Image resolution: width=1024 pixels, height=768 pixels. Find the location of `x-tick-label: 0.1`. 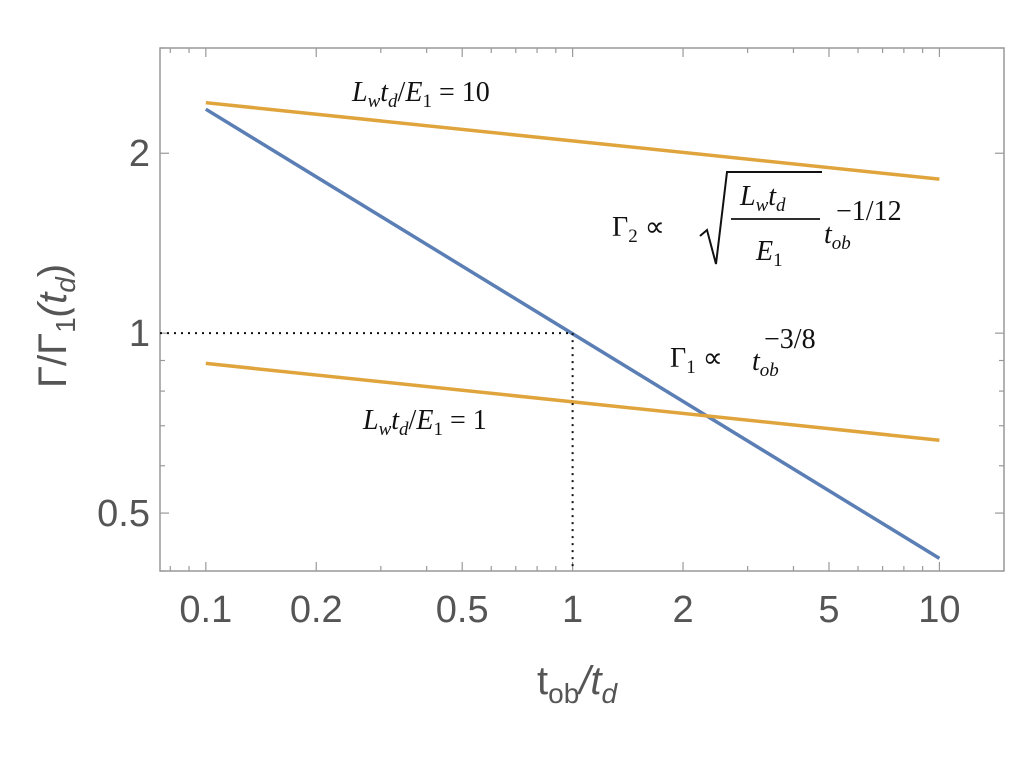

x-tick-label: 0.1 is located at coordinates (205, 610).